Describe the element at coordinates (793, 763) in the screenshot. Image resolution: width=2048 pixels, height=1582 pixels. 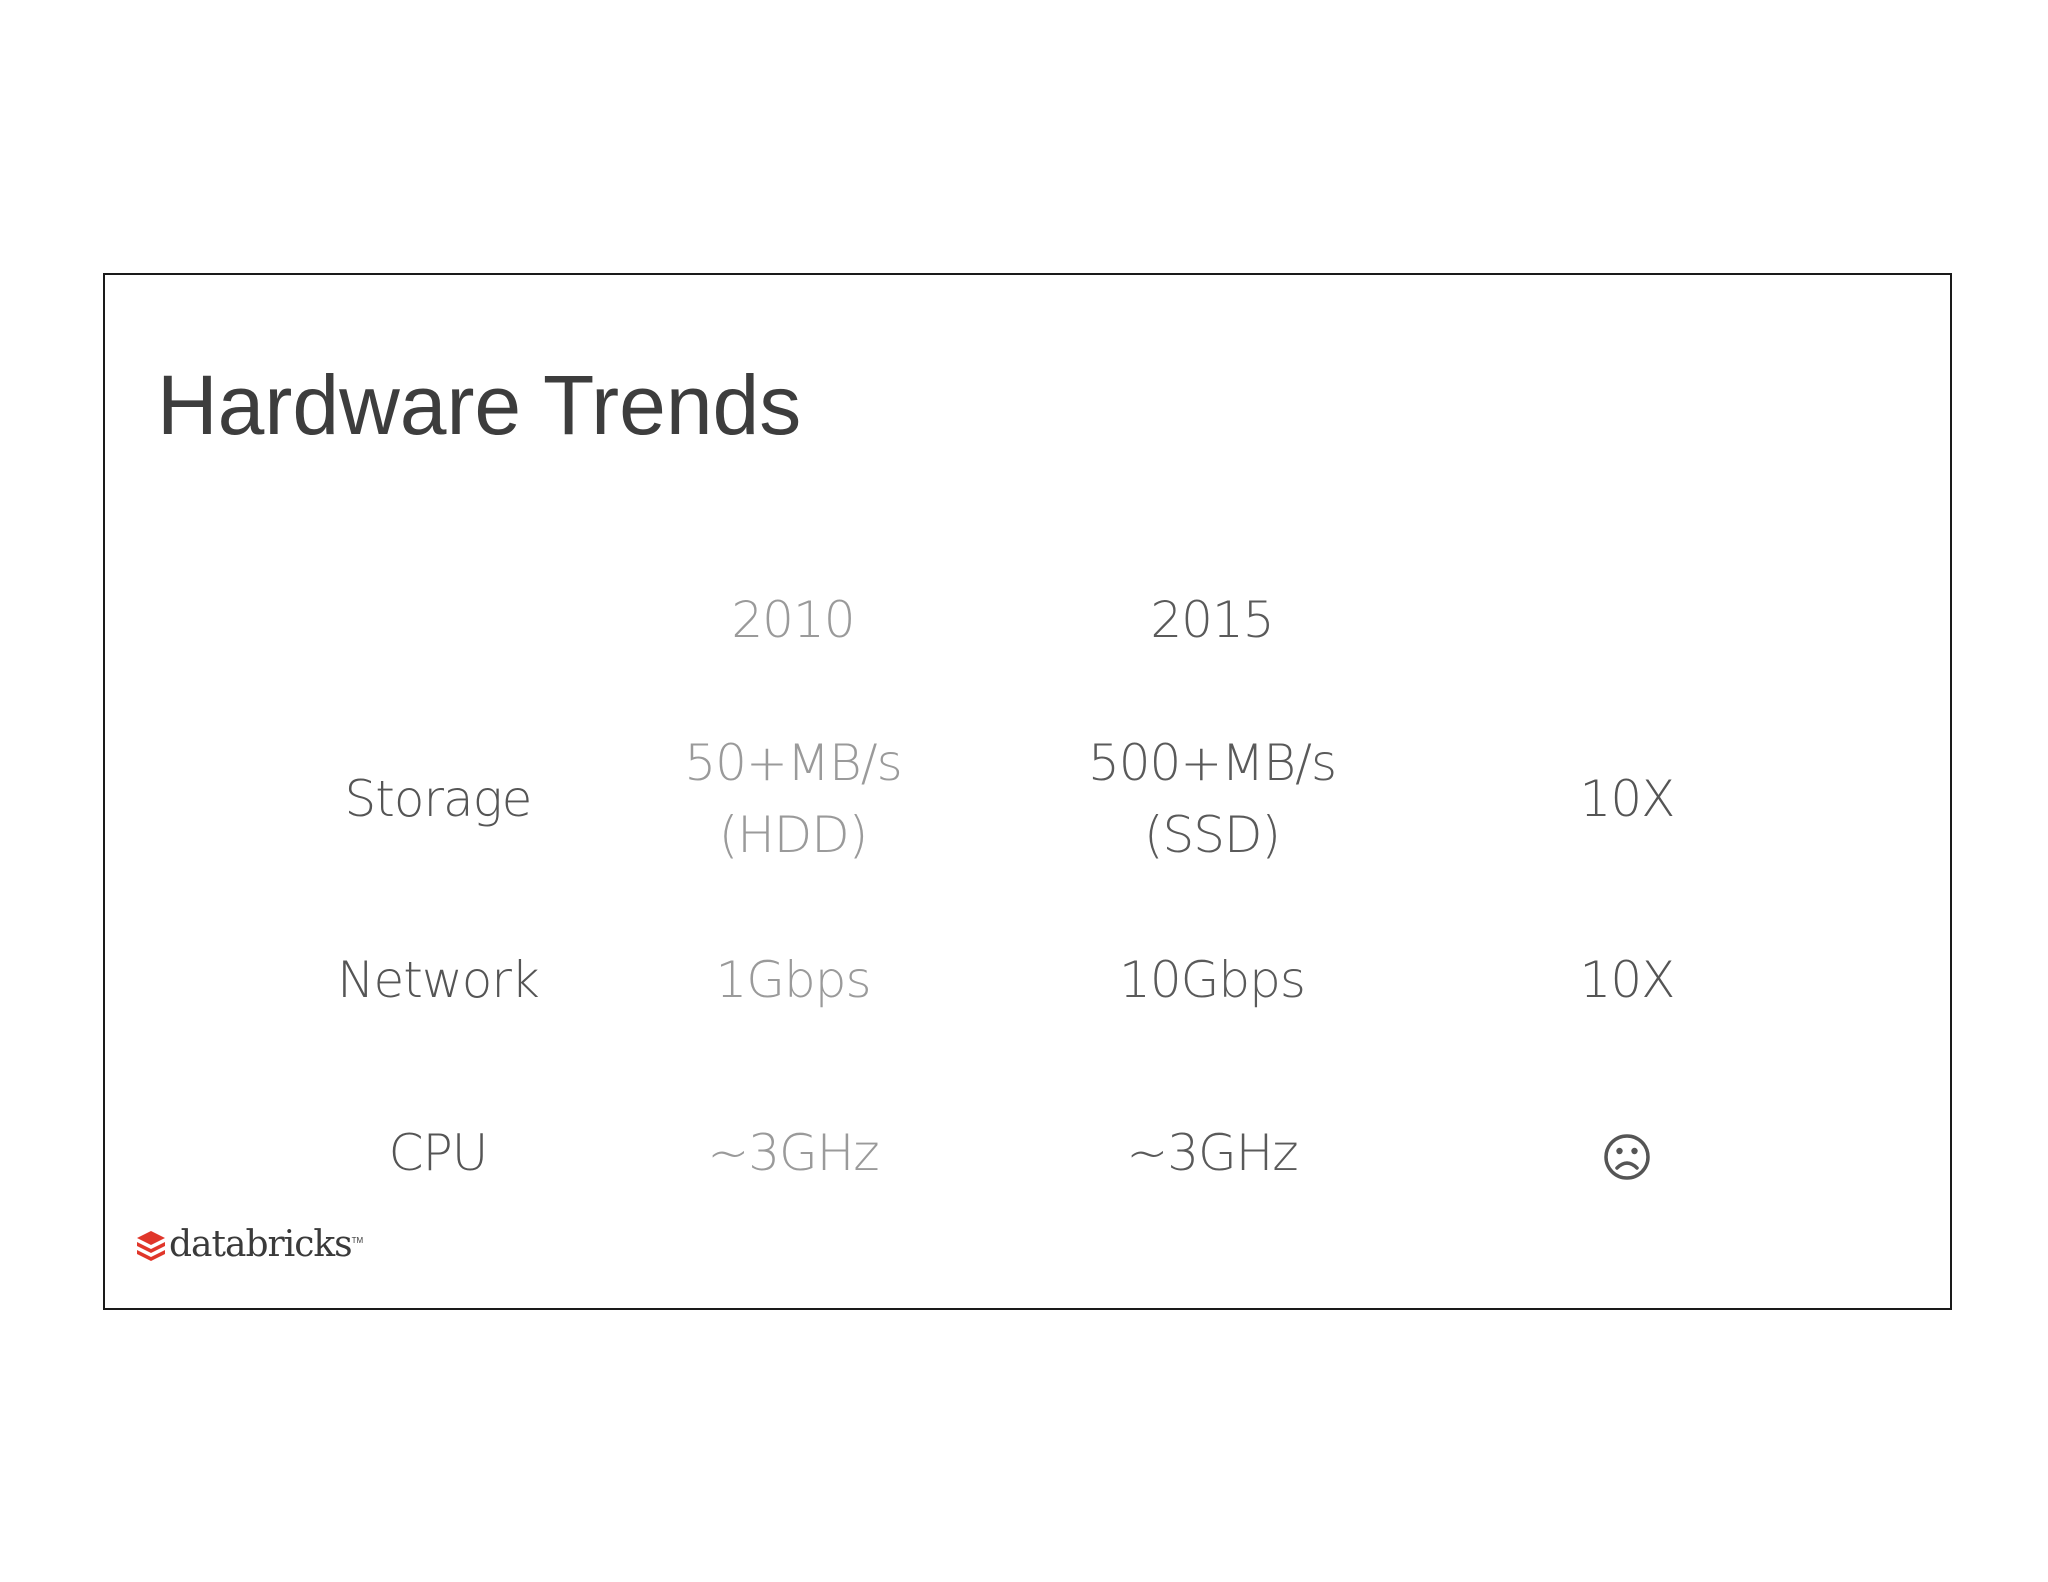
I see `storage-2010-speed: 50+MB/s` at that location.